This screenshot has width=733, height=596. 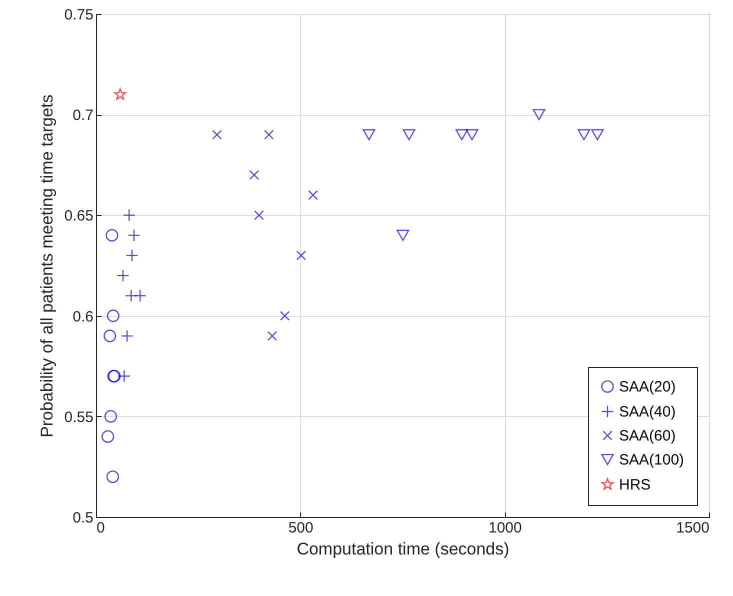 What do you see at coordinates (83, 115) in the screenshot?
I see `y-tick-label: 0.7` at bounding box center [83, 115].